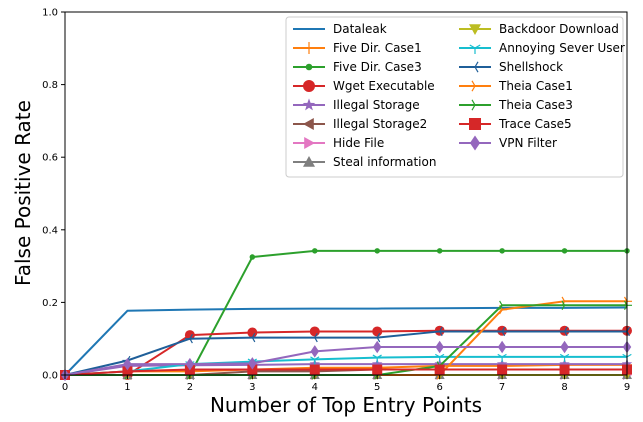 The image size is (643, 422). I want to click on y-axis-label: False Positive Rate, so click(23, 193).